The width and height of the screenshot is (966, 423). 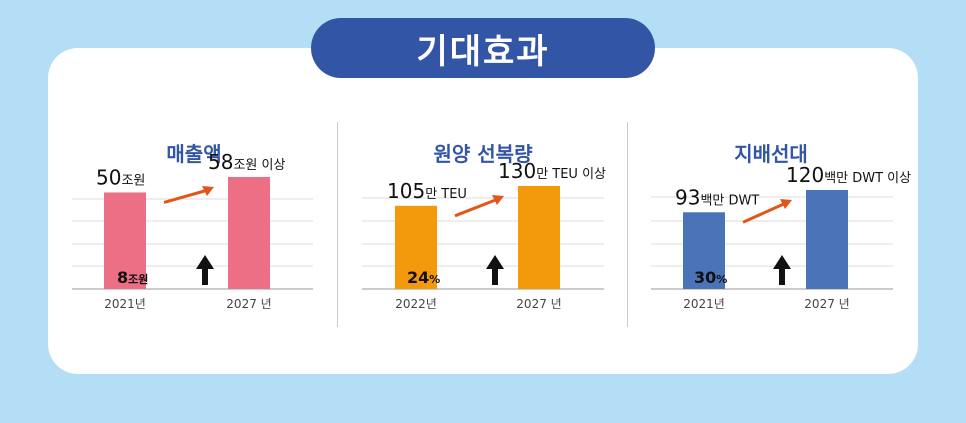 What do you see at coordinates (120, 177) in the screenshot?
I see `data-label-1: 50조원` at bounding box center [120, 177].